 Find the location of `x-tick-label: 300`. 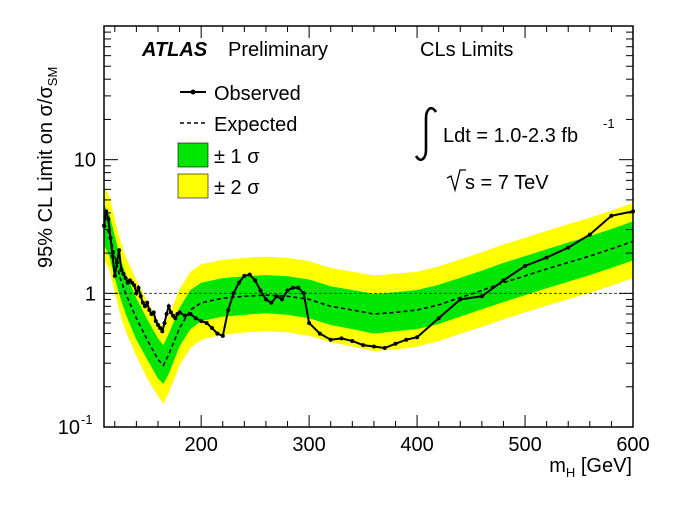

x-tick-label: 300 is located at coordinates (308, 445).